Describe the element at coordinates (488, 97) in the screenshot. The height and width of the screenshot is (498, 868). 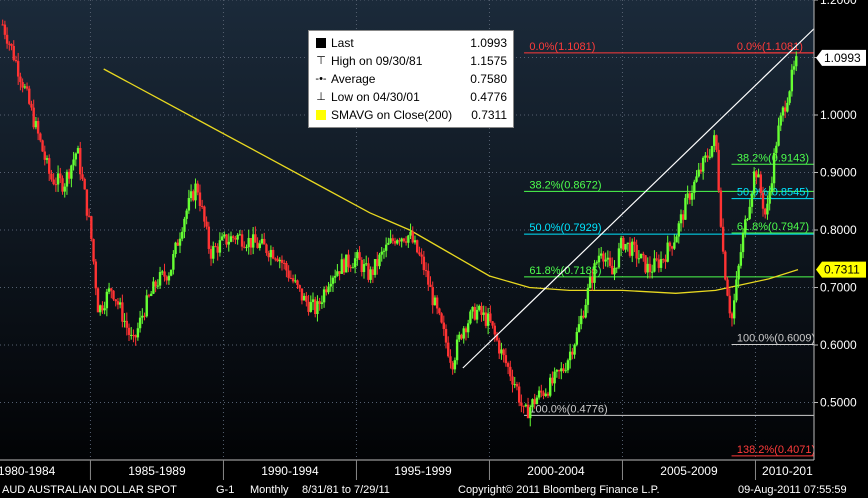
I see `legend-low-value: 0.4776` at that location.